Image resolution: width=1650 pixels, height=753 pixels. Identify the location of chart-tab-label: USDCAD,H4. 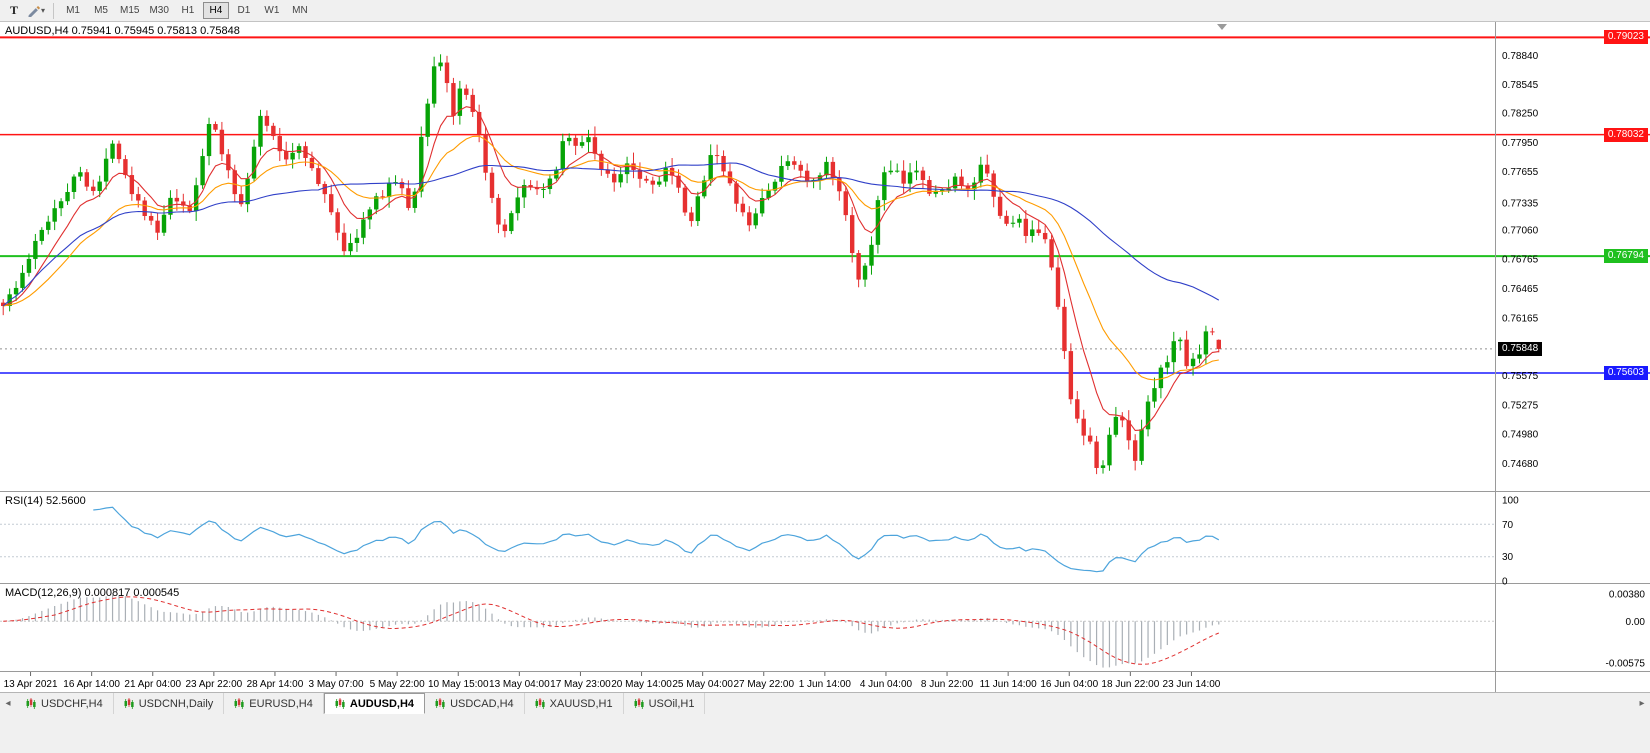
(482, 703).